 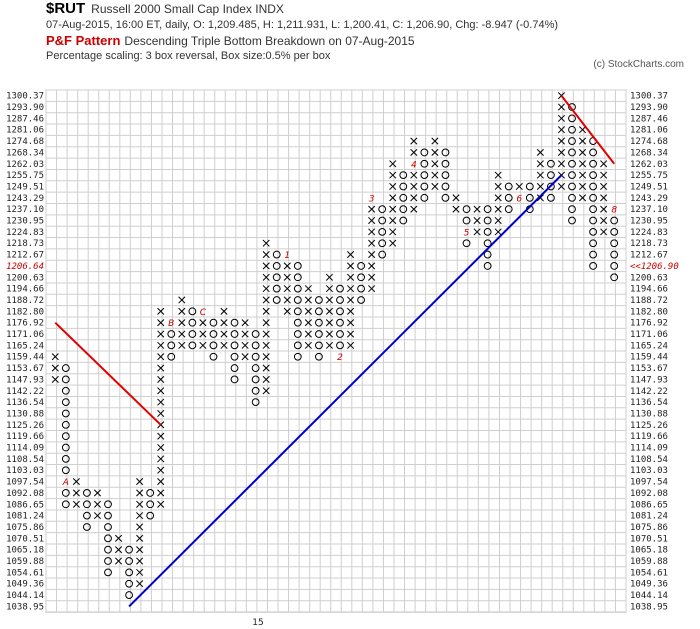 What do you see at coordinates (25, 607) in the screenshot?
I see `y-tick-label-left: 1038.95` at bounding box center [25, 607].